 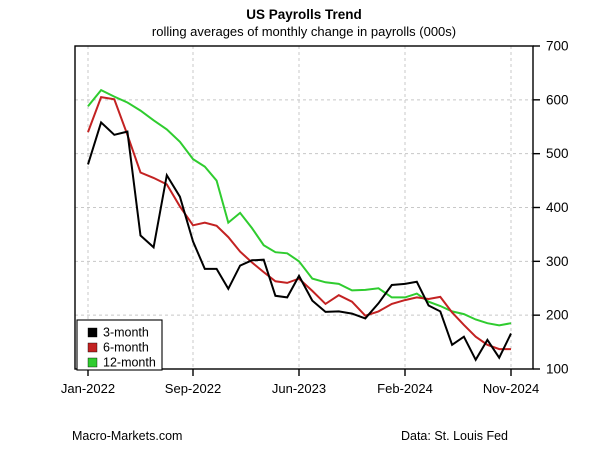 I want to click on y-axis-label-600: 600, so click(x=557, y=99).